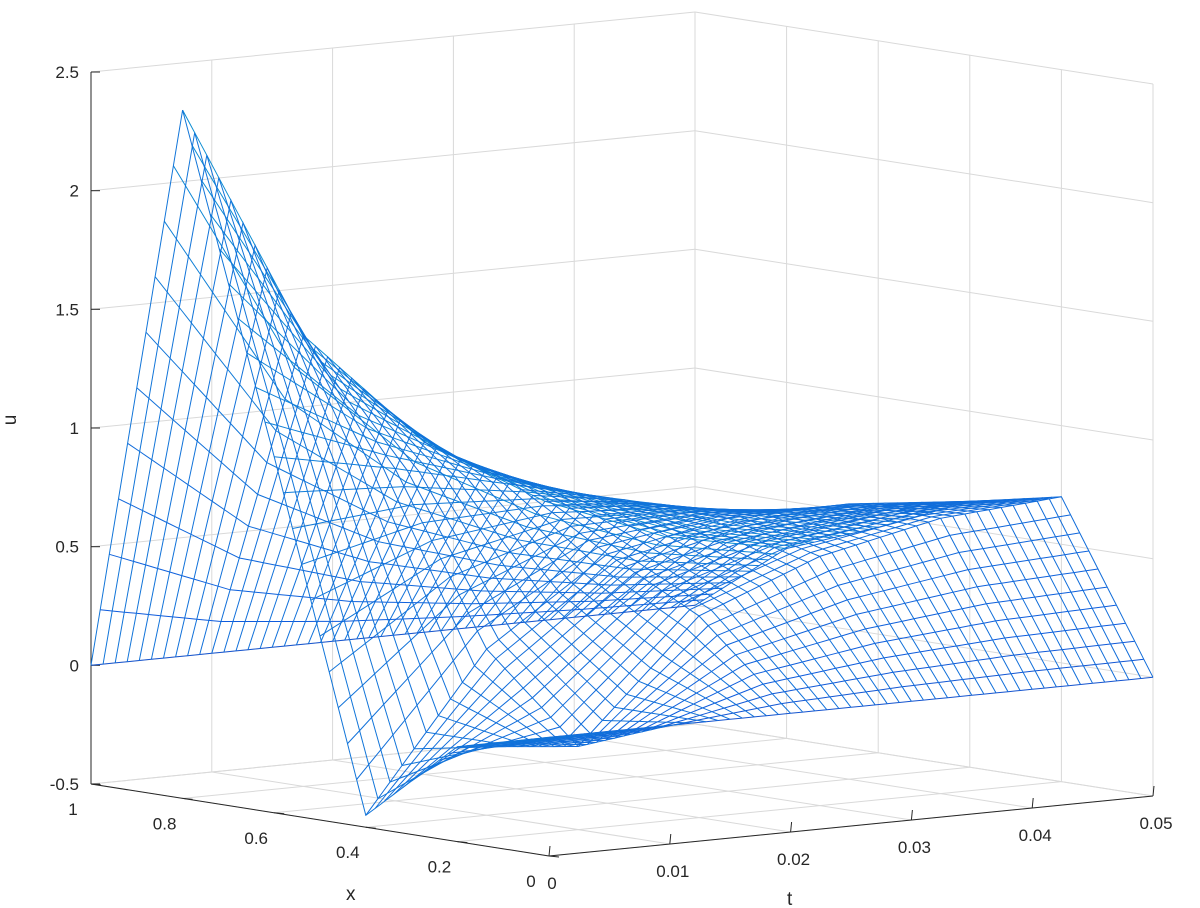 Image resolution: width=1200 pixels, height=908 pixels. What do you see at coordinates (551, 883) in the screenshot?
I see `t-tick-label: 0` at bounding box center [551, 883].